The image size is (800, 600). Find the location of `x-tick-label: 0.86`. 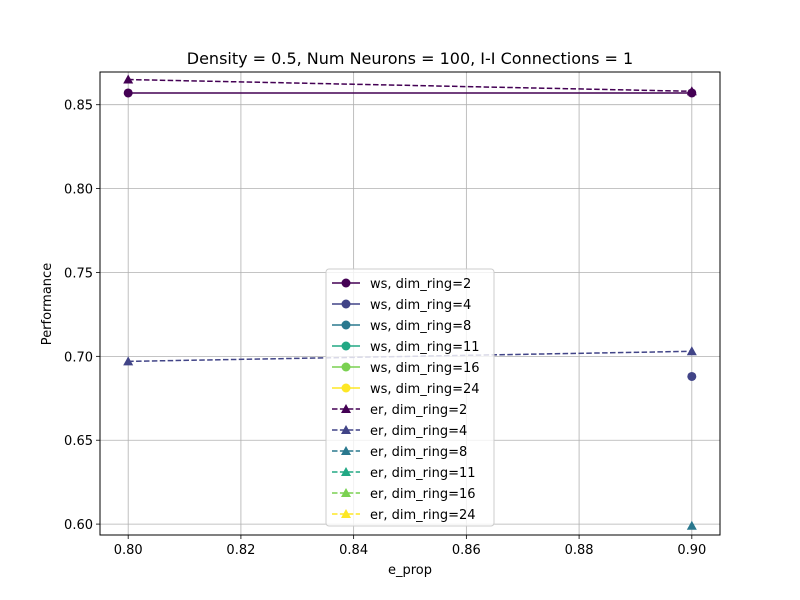

x-tick-label: 0.86 is located at coordinates (466, 550).